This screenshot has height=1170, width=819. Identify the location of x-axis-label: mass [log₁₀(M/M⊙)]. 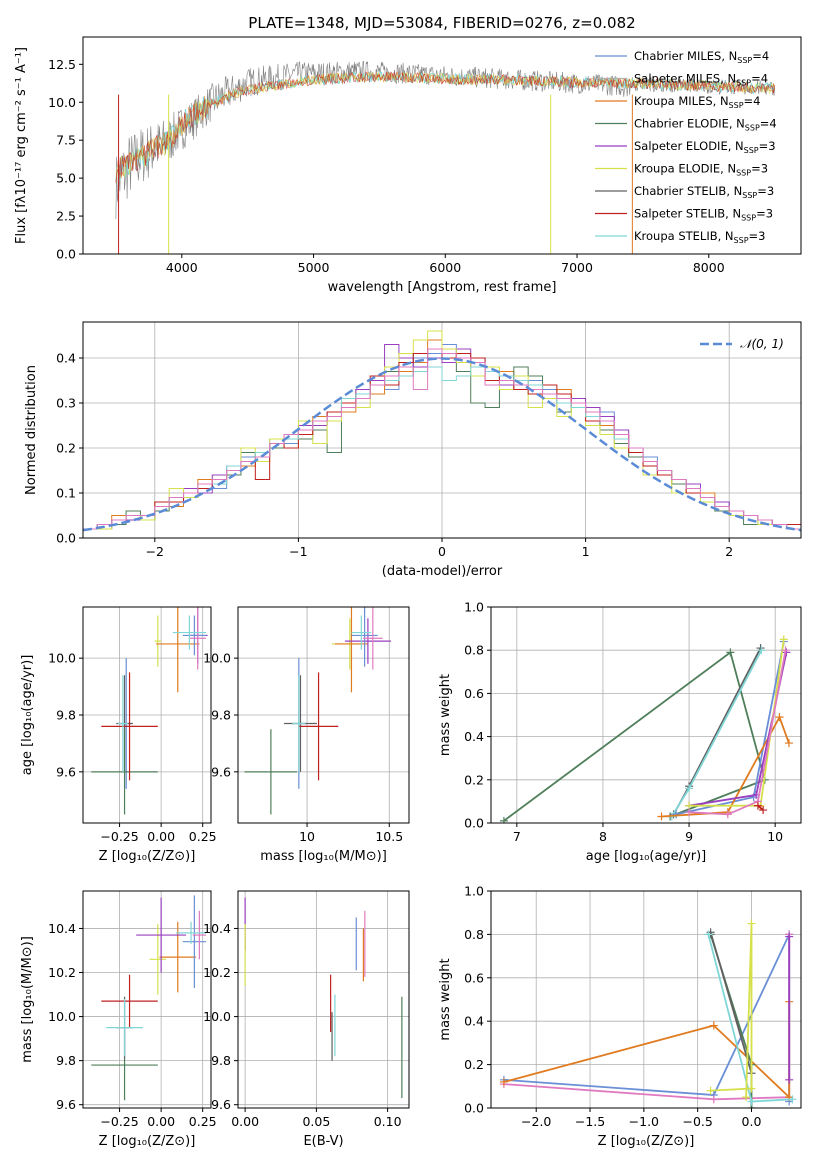
(323, 856).